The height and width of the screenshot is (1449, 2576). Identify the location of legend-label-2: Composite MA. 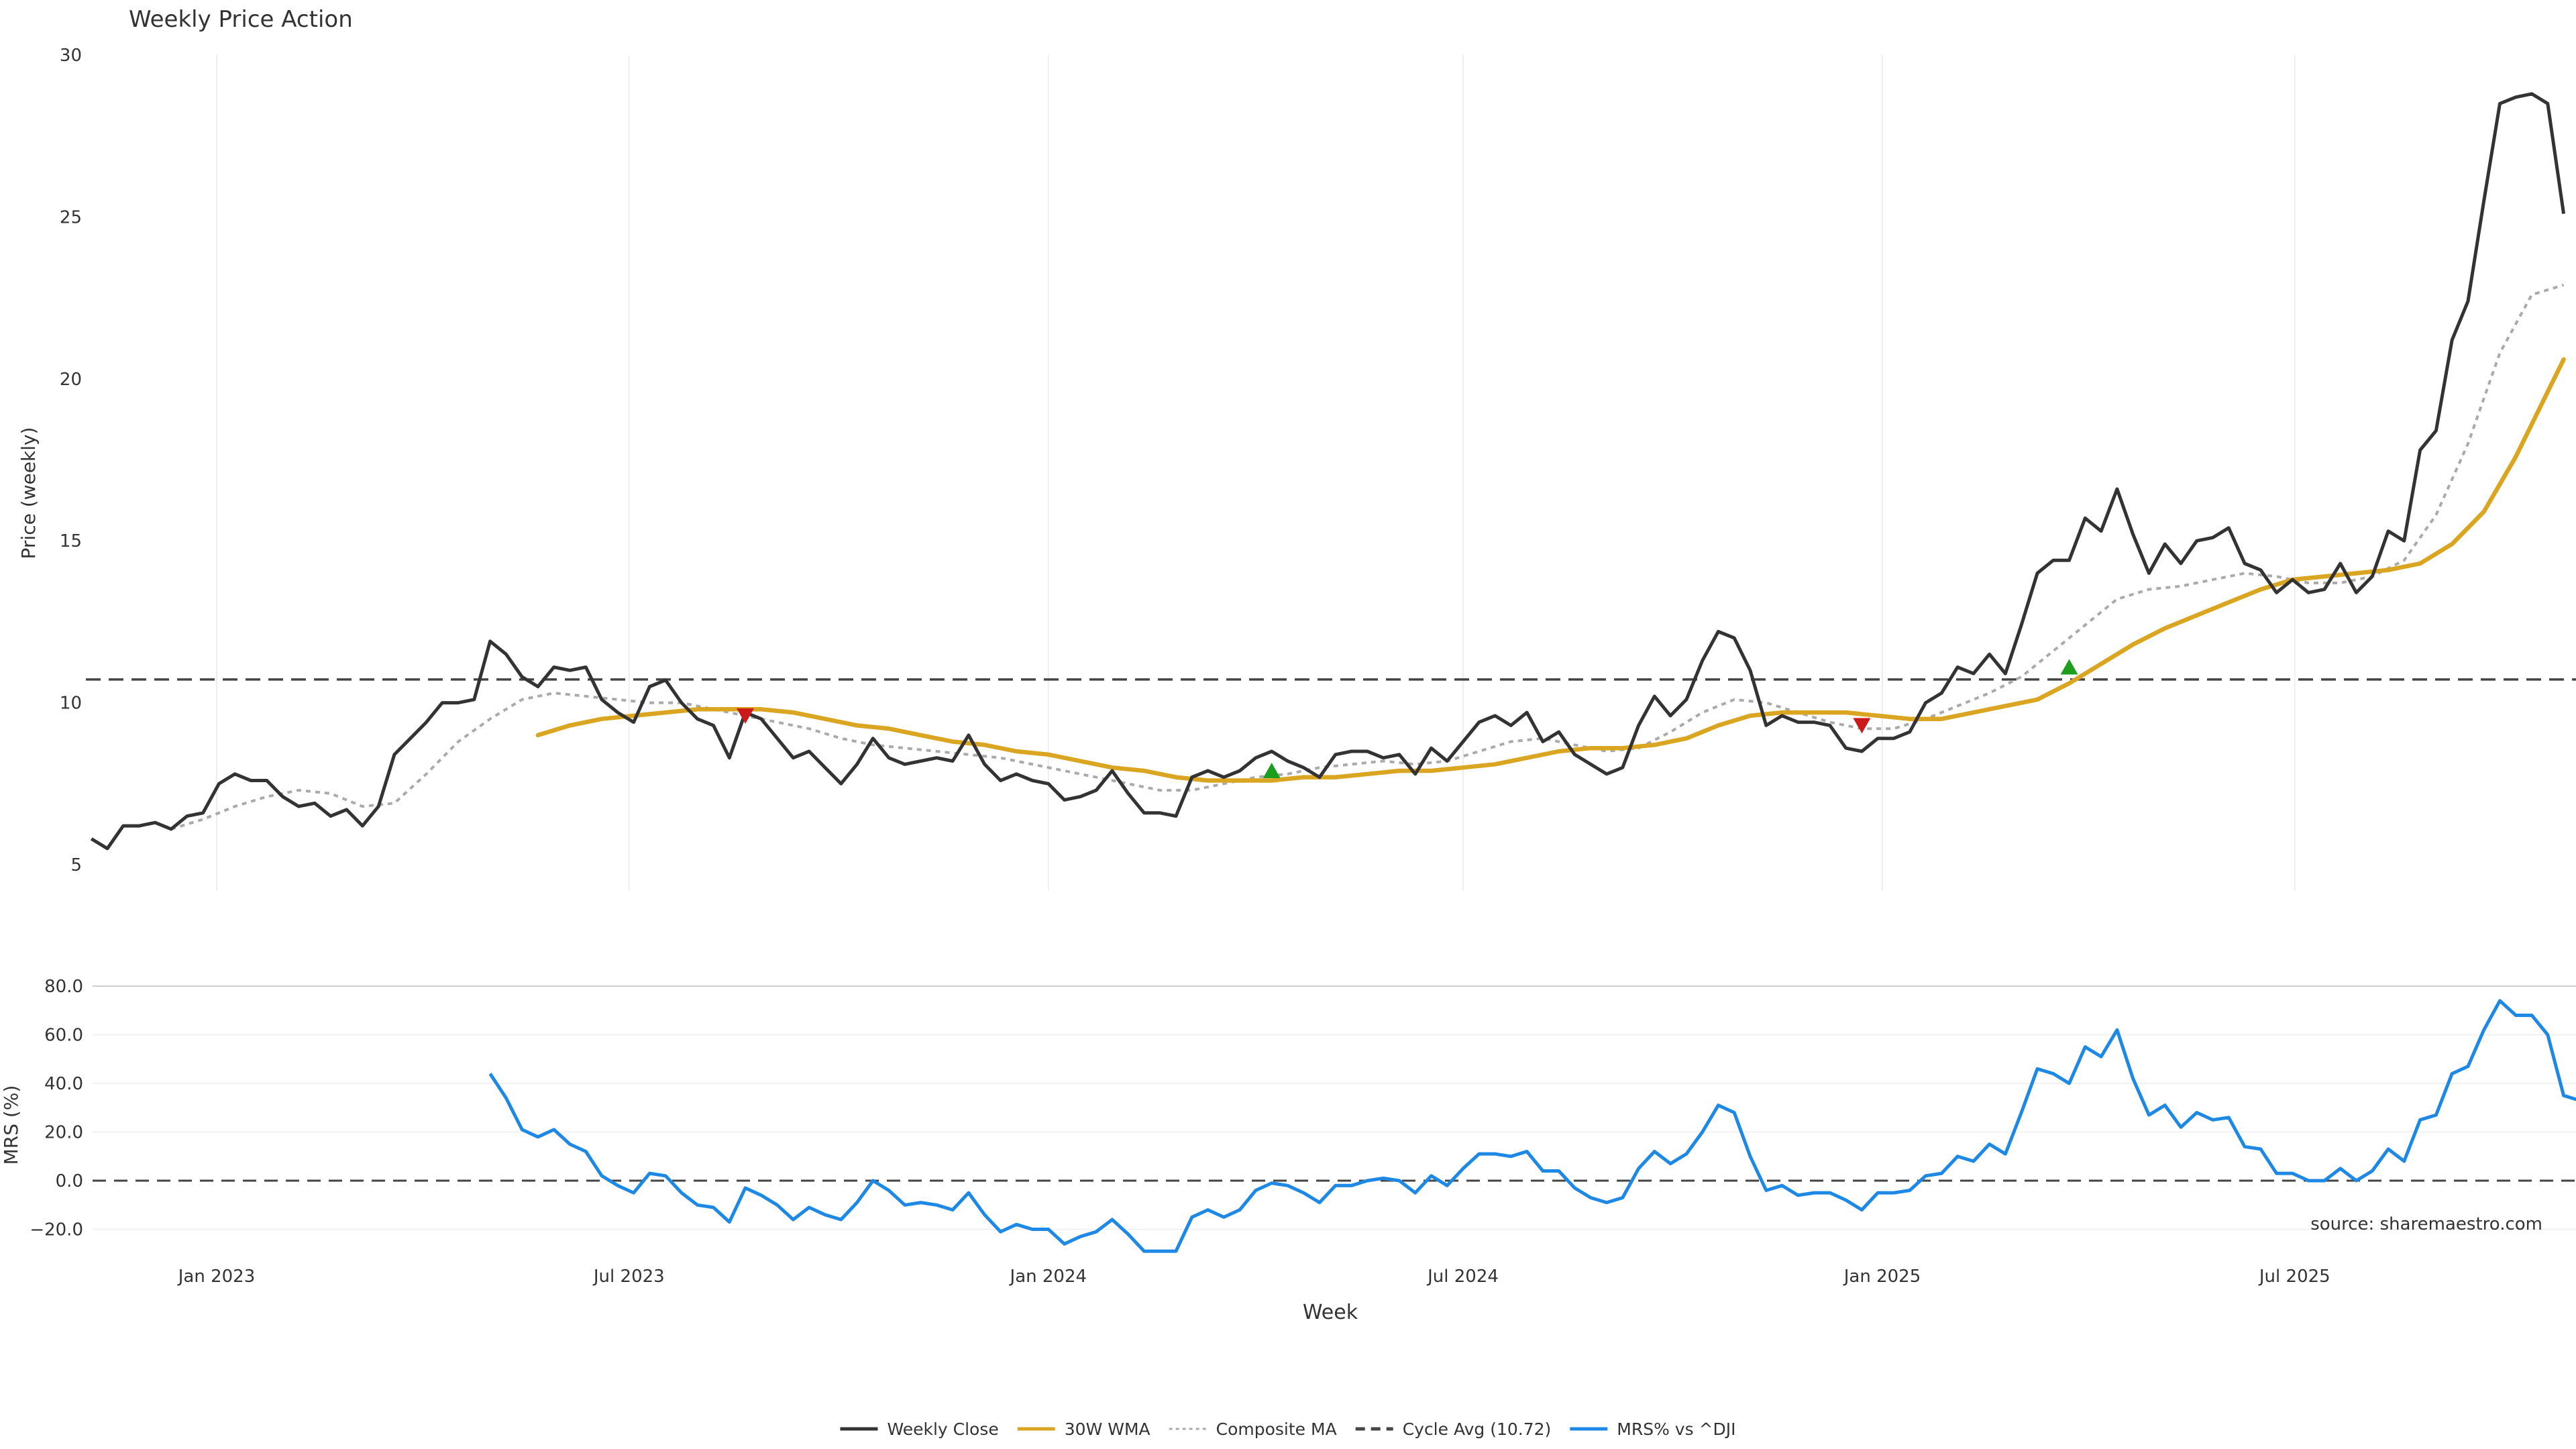
(1276, 1429).